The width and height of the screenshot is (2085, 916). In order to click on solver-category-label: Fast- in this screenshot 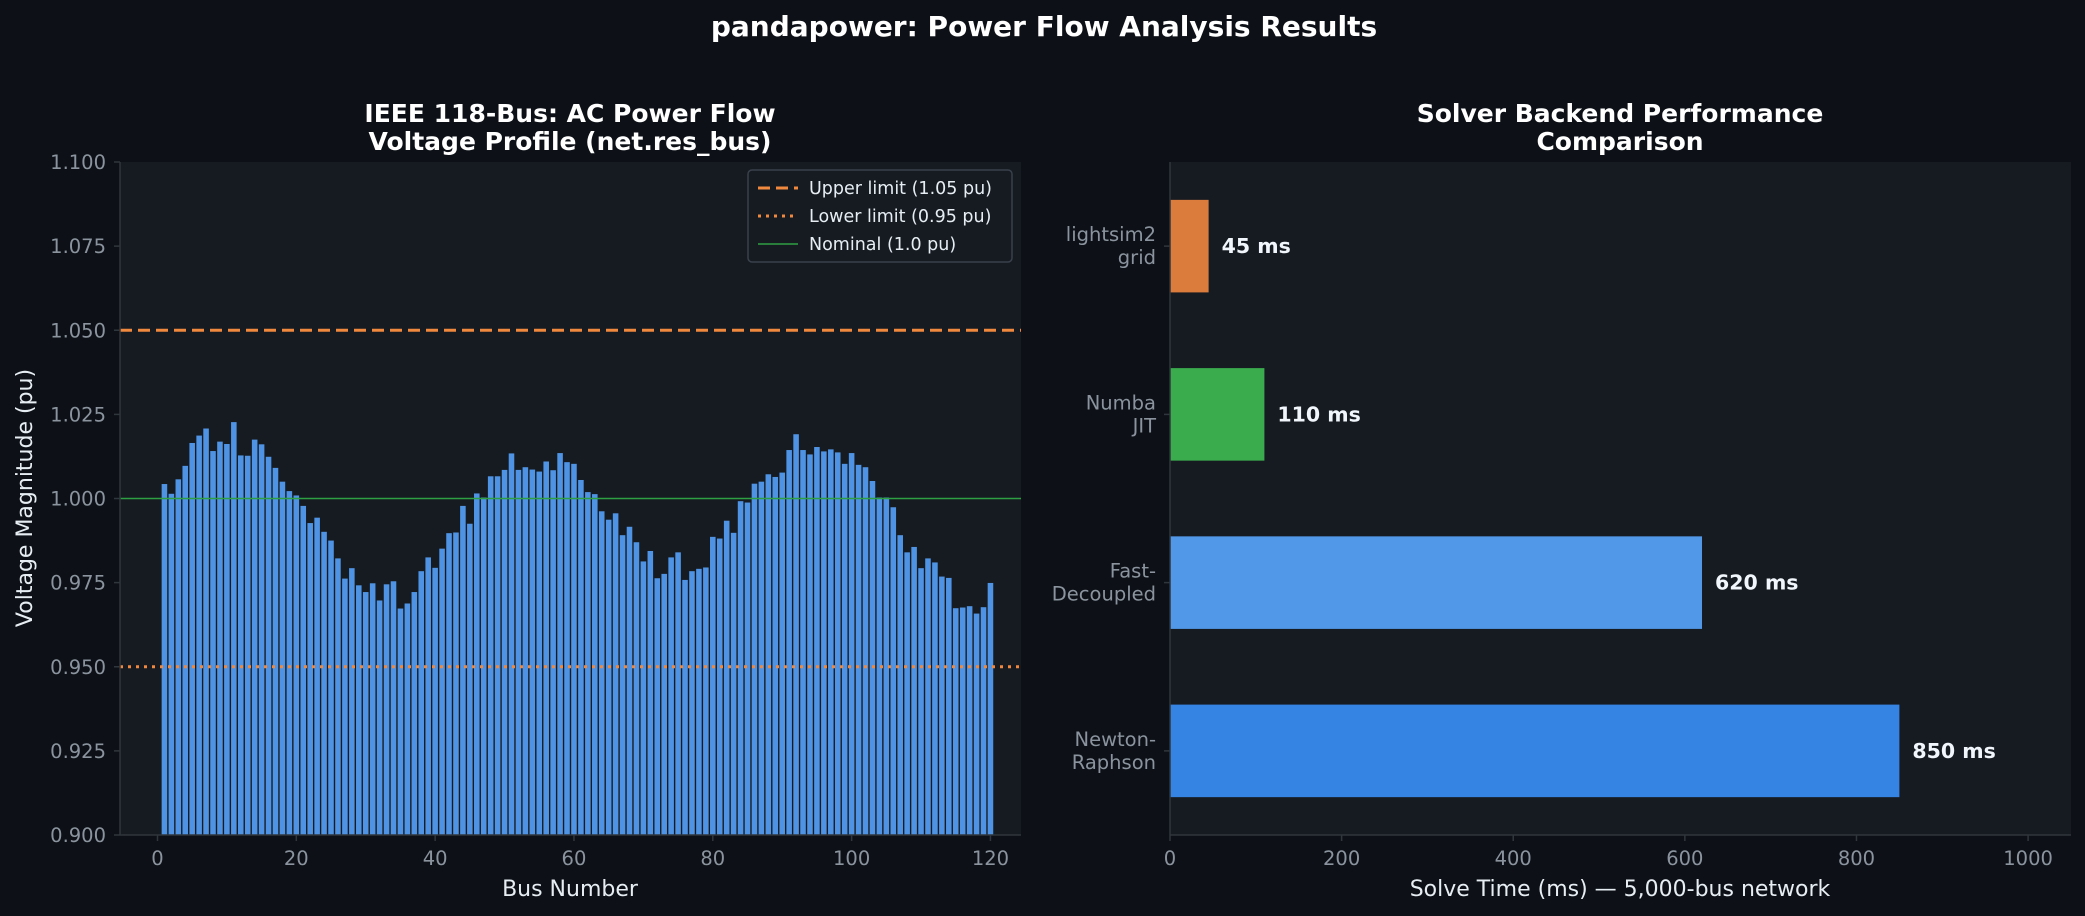, I will do `click(1133, 571)`.